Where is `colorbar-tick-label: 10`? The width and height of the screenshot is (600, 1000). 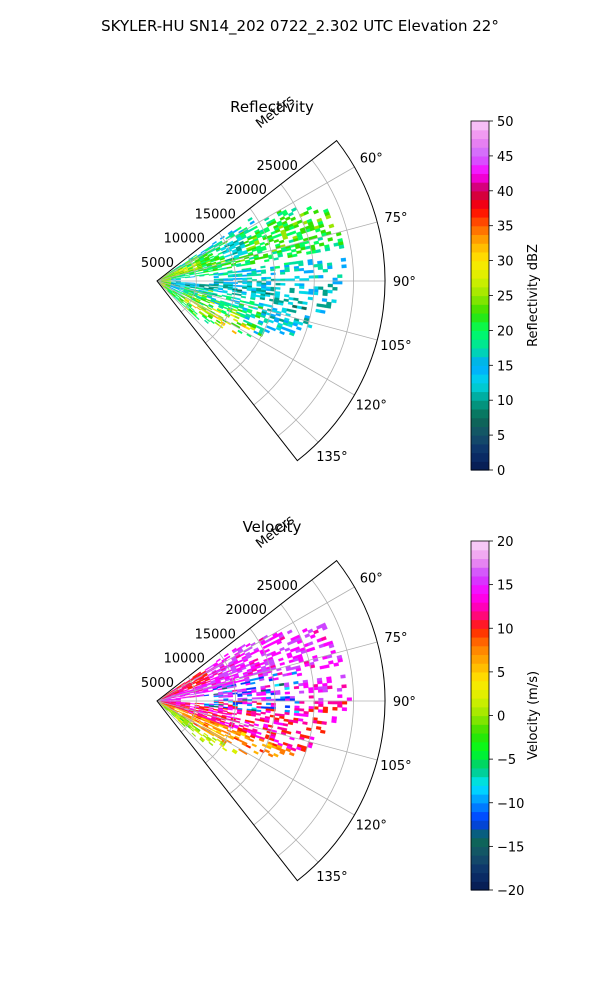
colorbar-tick-label: 10 is located at coordinates (505, 401).